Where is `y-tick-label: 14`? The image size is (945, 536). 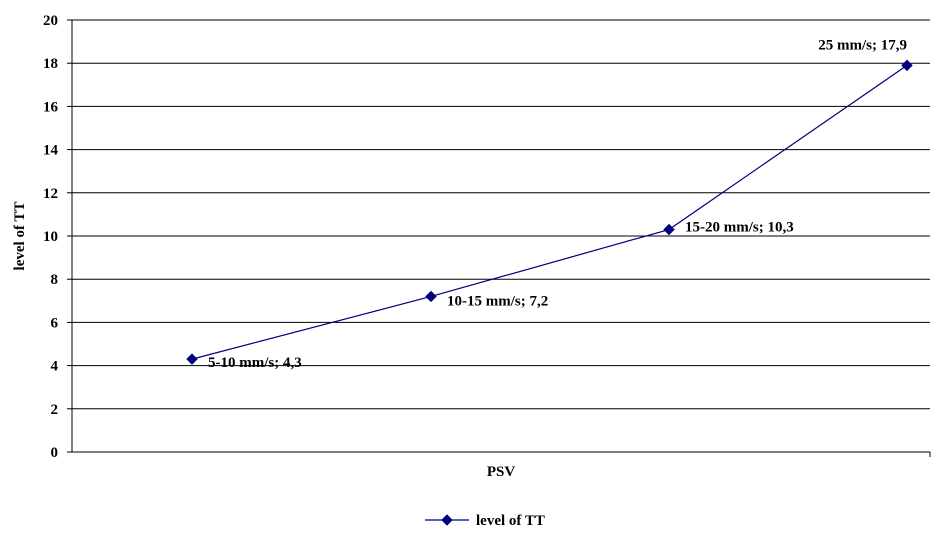 y-tick-label: 14 is located at coordinates (51, 151).